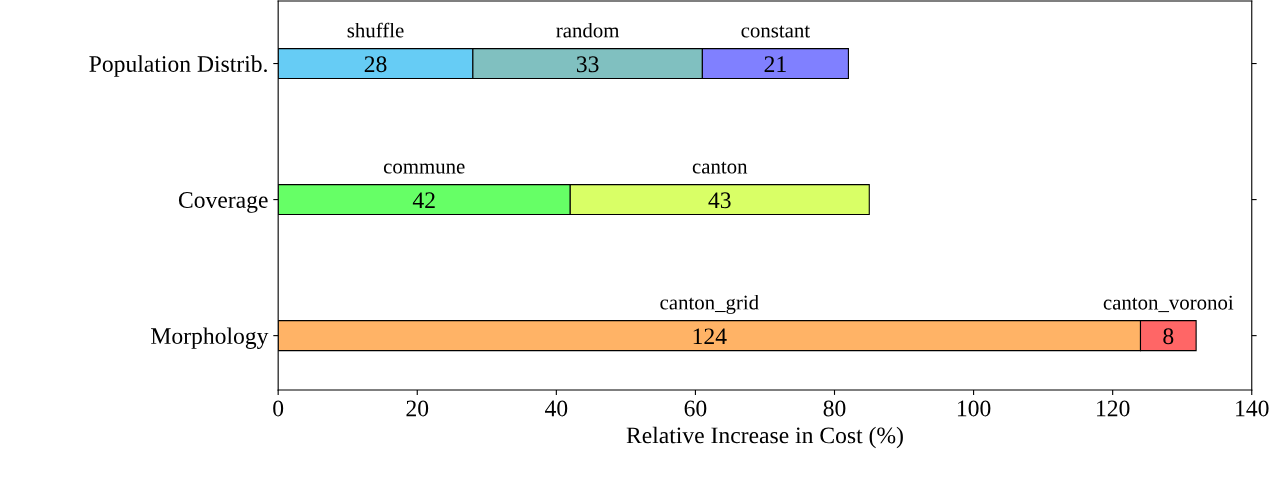  Describe the element at coordinates (556, 408) in the screenshot. I see `x-tick-label: 40` at that location.